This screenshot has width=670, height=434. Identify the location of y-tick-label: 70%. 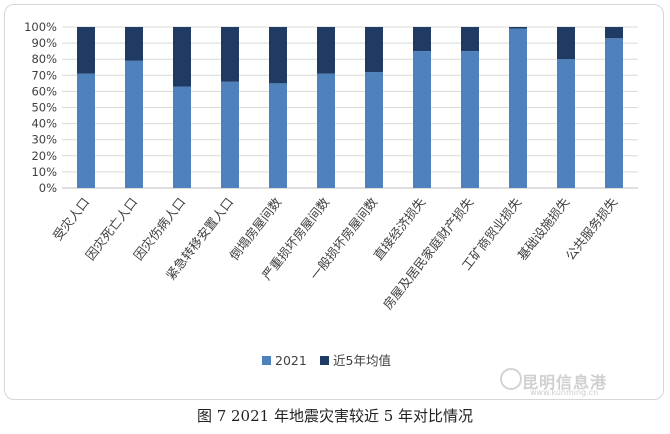
(44, 75).